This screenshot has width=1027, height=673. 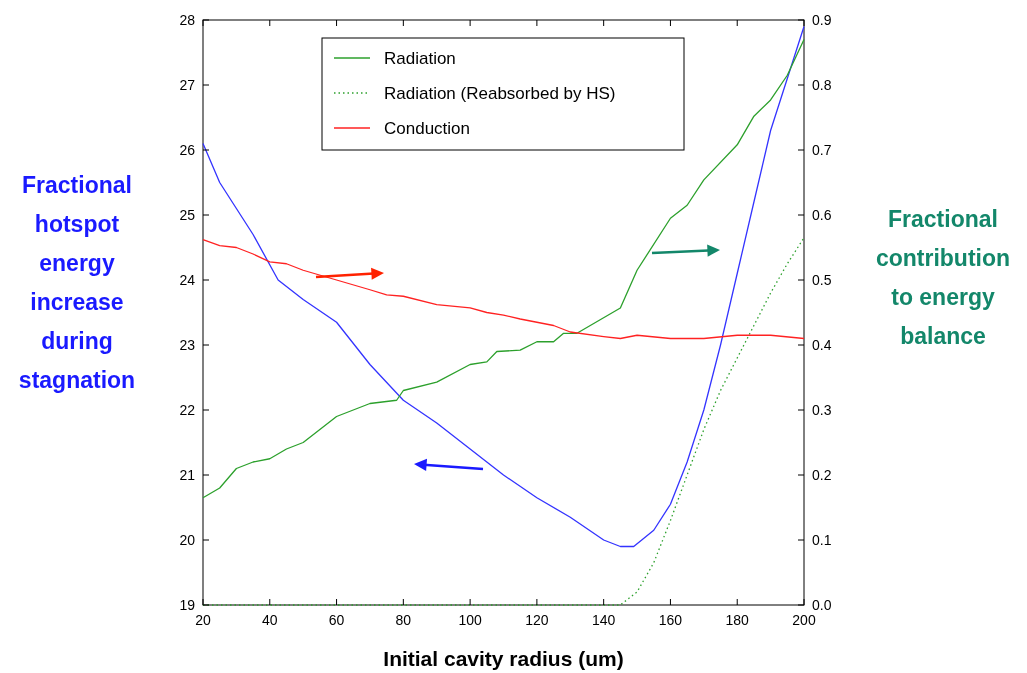 I want to click on y2-tick-label: 0.2, so click(x=822, y=475).